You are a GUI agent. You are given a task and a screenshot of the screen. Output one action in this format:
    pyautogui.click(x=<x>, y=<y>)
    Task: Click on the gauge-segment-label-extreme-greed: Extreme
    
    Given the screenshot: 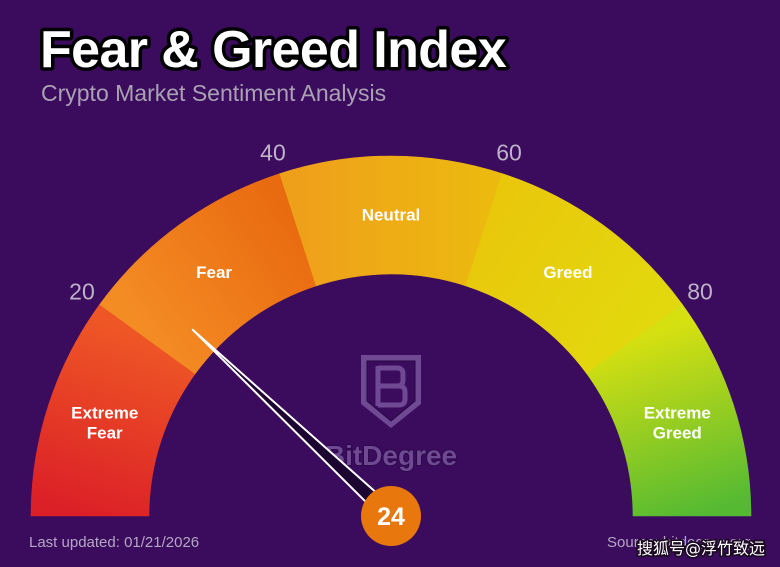 What is the action you would take?
    pyautogui.click(x=677, y=412)
    